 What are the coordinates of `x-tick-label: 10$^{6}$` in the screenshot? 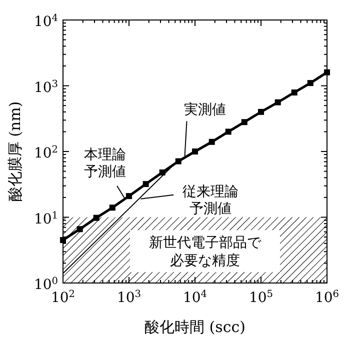 It's located at (327, 297).